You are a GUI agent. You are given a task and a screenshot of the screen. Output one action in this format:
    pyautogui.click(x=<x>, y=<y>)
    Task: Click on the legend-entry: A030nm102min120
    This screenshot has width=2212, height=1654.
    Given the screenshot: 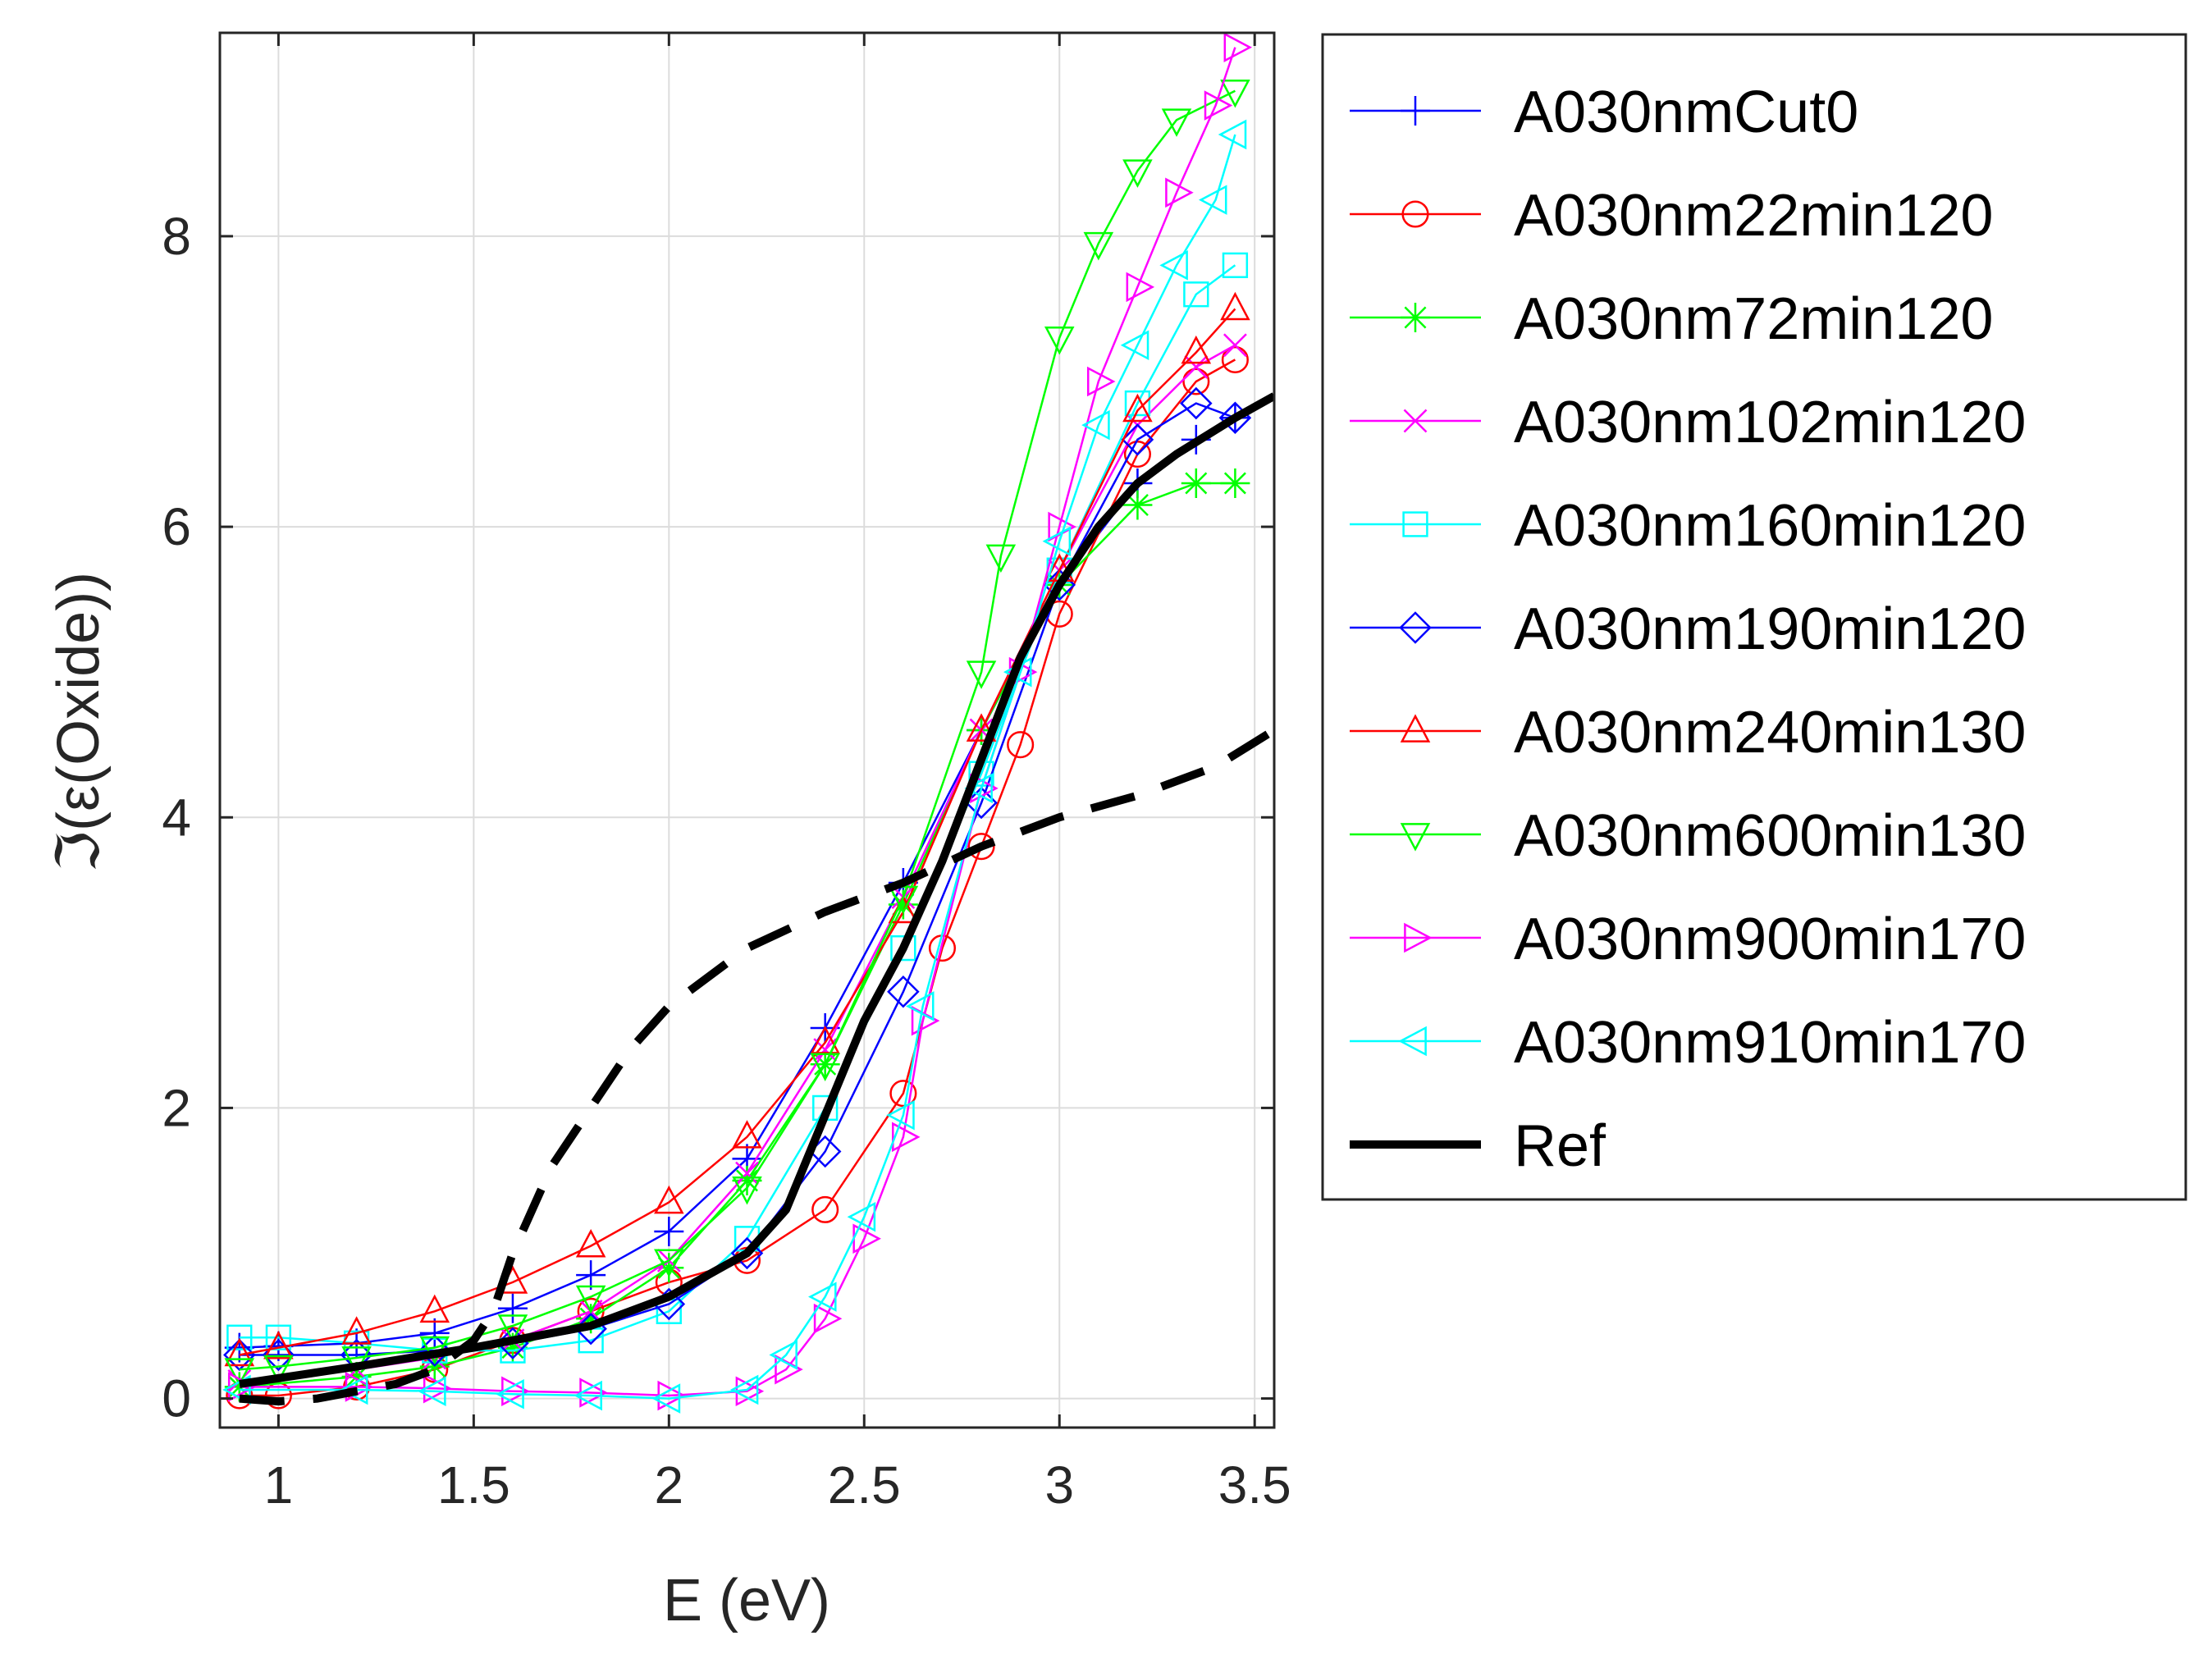 What is the action you would take?
    pyautogui.click(x=1688, y=423)
    